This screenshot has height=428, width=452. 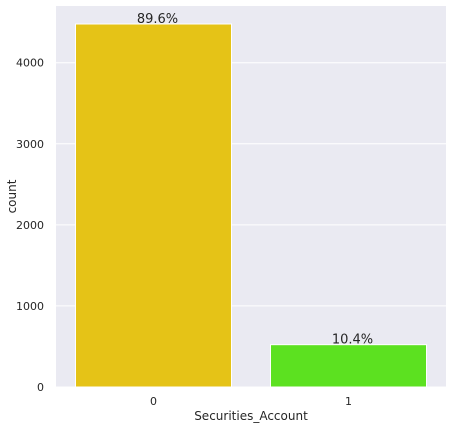 I want to click on y-tick-label: 2000, so click(x=30, y=225).